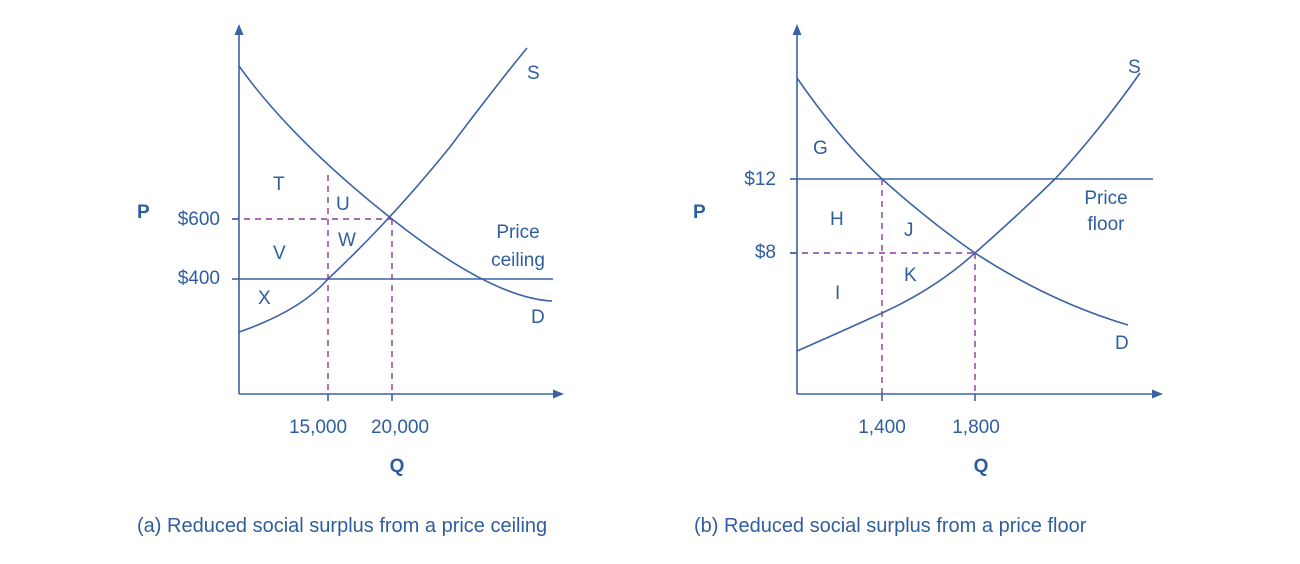 Image resolution: width=1300 pixels, height=564 pixels. Describe the element at coordinates (347, 240) in the screenshot. I see `panel-a-area-w: W` at that location.